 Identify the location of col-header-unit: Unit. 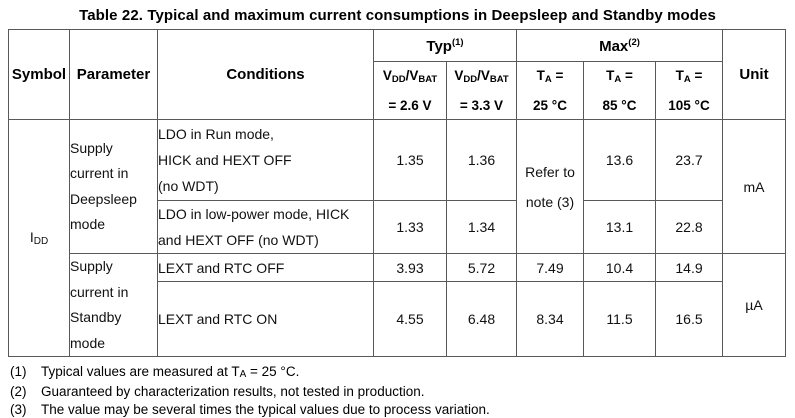
(754, 74).